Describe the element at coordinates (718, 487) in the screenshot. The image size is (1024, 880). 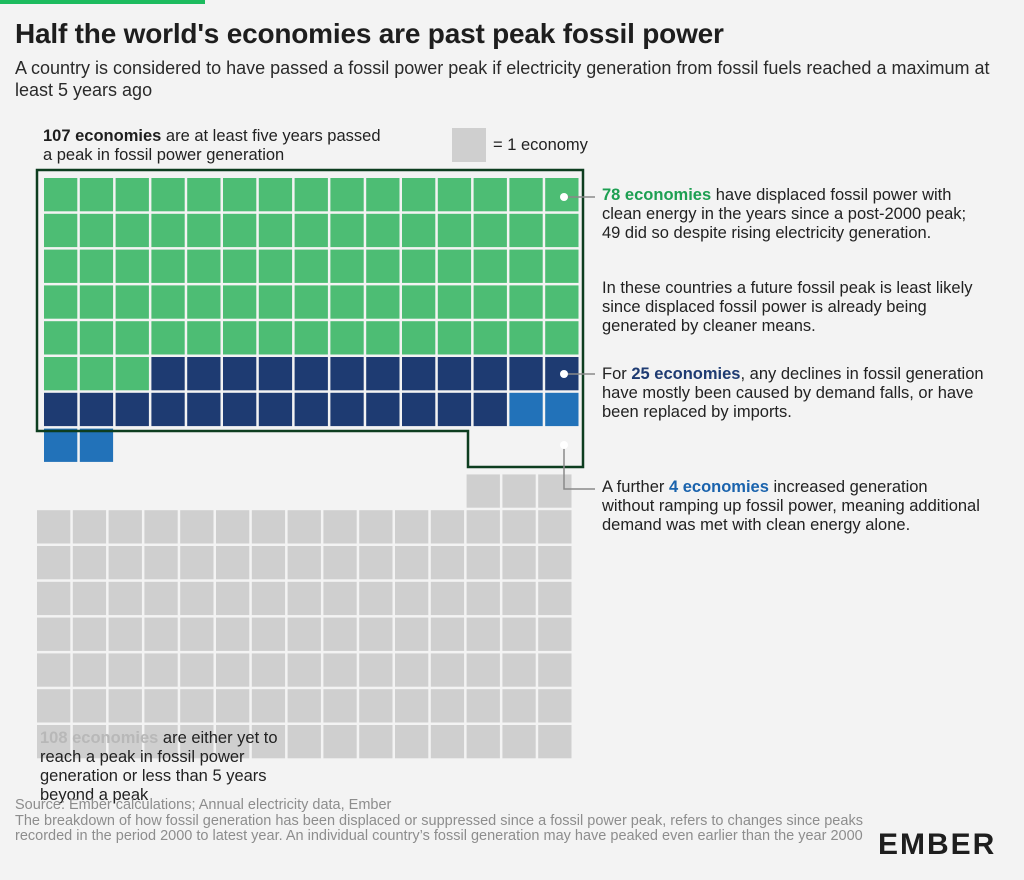
I see `annotation-increased-count: 4 economies` at that location.